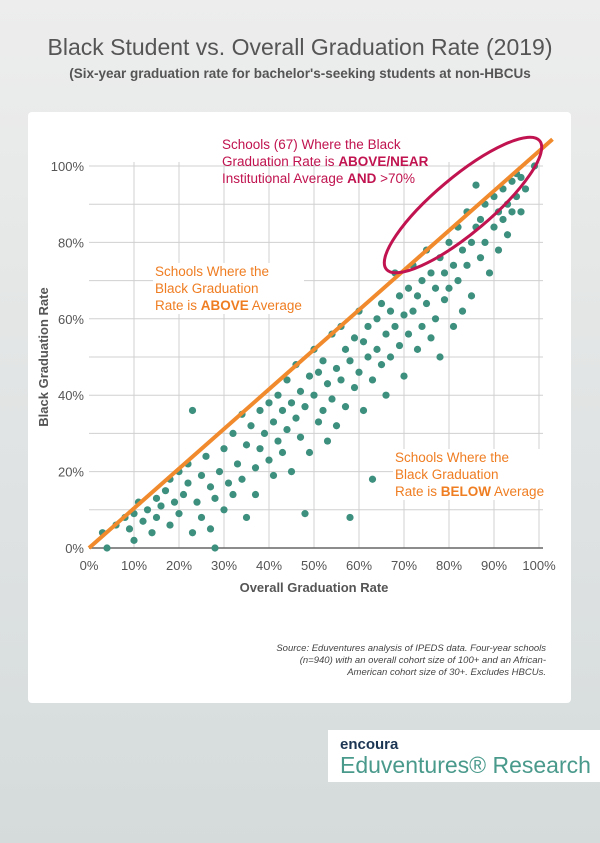 The image size is (600, 843). What do you see at coordinates (280, 161) in the screenshot?
I see `annotation-text: Graduation Rate is` at bounding box center [280, 161].